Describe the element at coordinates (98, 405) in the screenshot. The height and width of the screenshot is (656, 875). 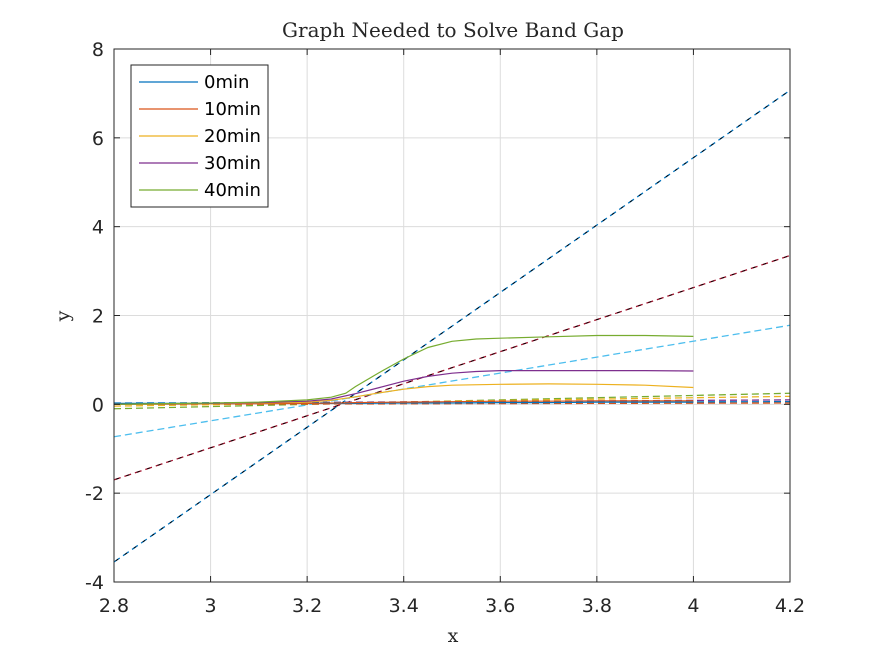
I see `y-tick-label: 0` at that location.